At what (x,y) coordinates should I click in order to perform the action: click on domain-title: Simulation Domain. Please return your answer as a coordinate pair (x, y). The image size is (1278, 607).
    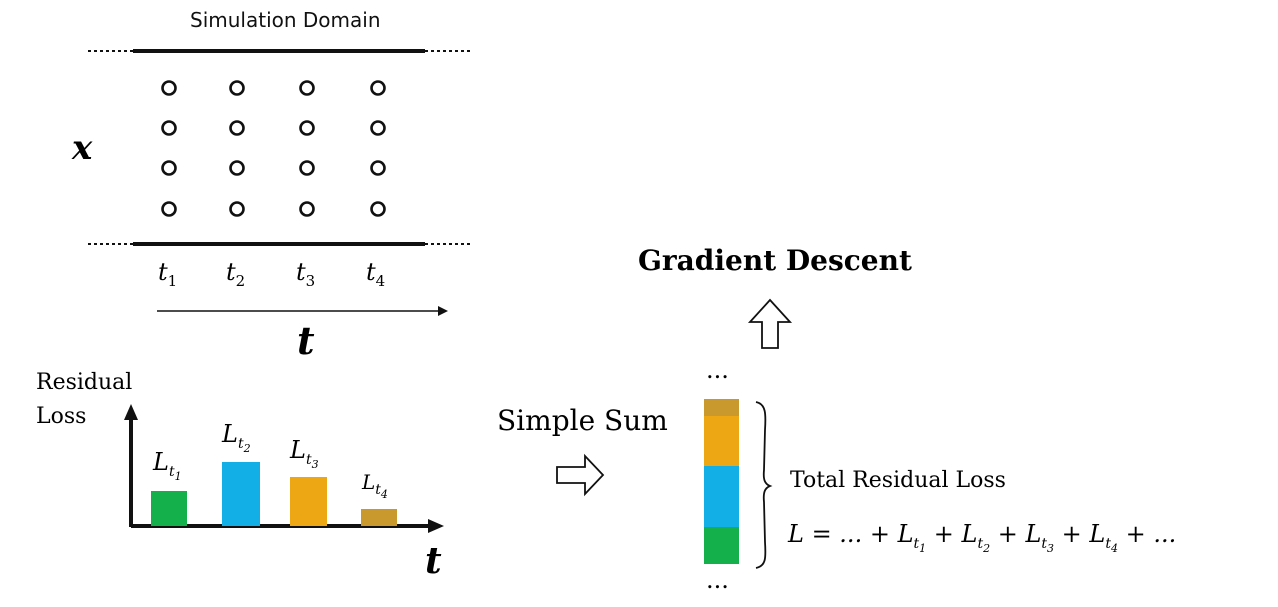
    Looking at the image, I should click on (285, 20).